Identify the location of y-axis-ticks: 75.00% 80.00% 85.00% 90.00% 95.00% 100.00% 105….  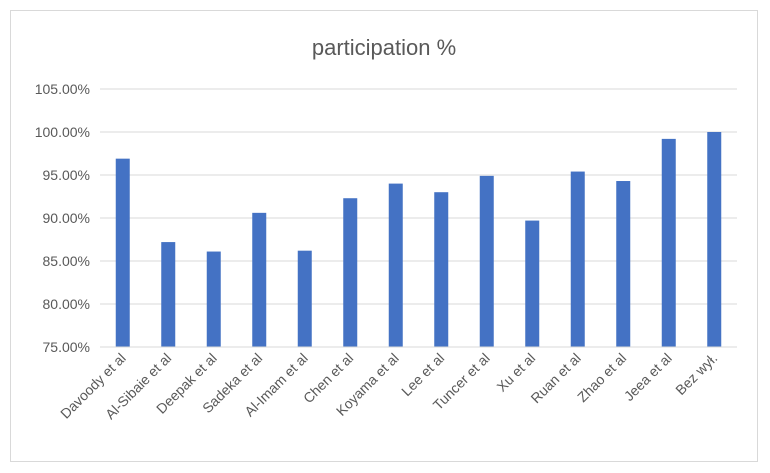
(62, 218).